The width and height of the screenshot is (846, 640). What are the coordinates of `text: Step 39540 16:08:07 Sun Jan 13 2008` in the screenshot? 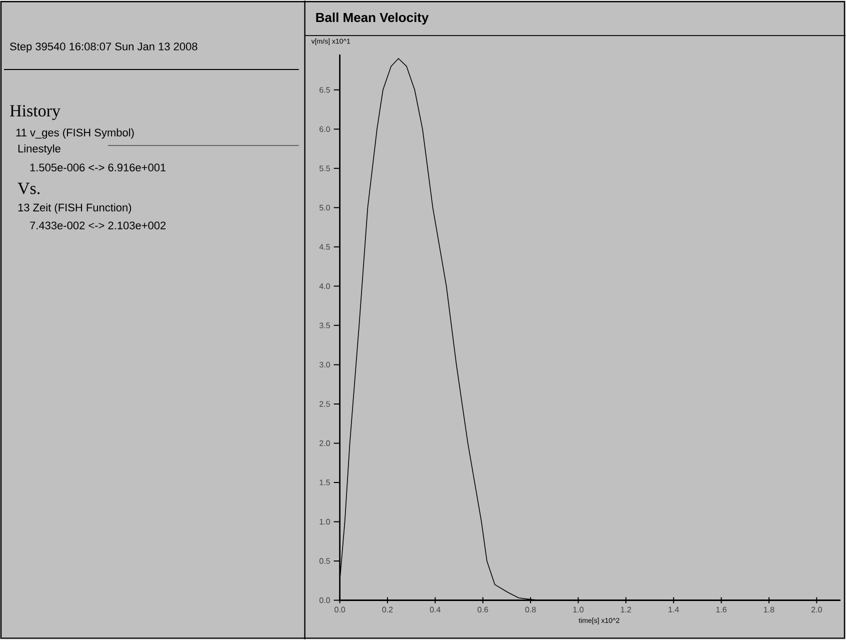 It's located at (104, 47).